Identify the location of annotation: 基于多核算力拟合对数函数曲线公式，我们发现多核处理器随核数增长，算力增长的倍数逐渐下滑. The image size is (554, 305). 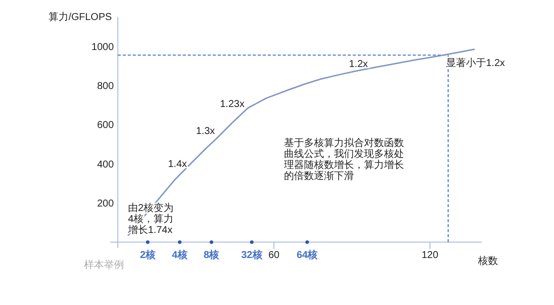
(344, 159).